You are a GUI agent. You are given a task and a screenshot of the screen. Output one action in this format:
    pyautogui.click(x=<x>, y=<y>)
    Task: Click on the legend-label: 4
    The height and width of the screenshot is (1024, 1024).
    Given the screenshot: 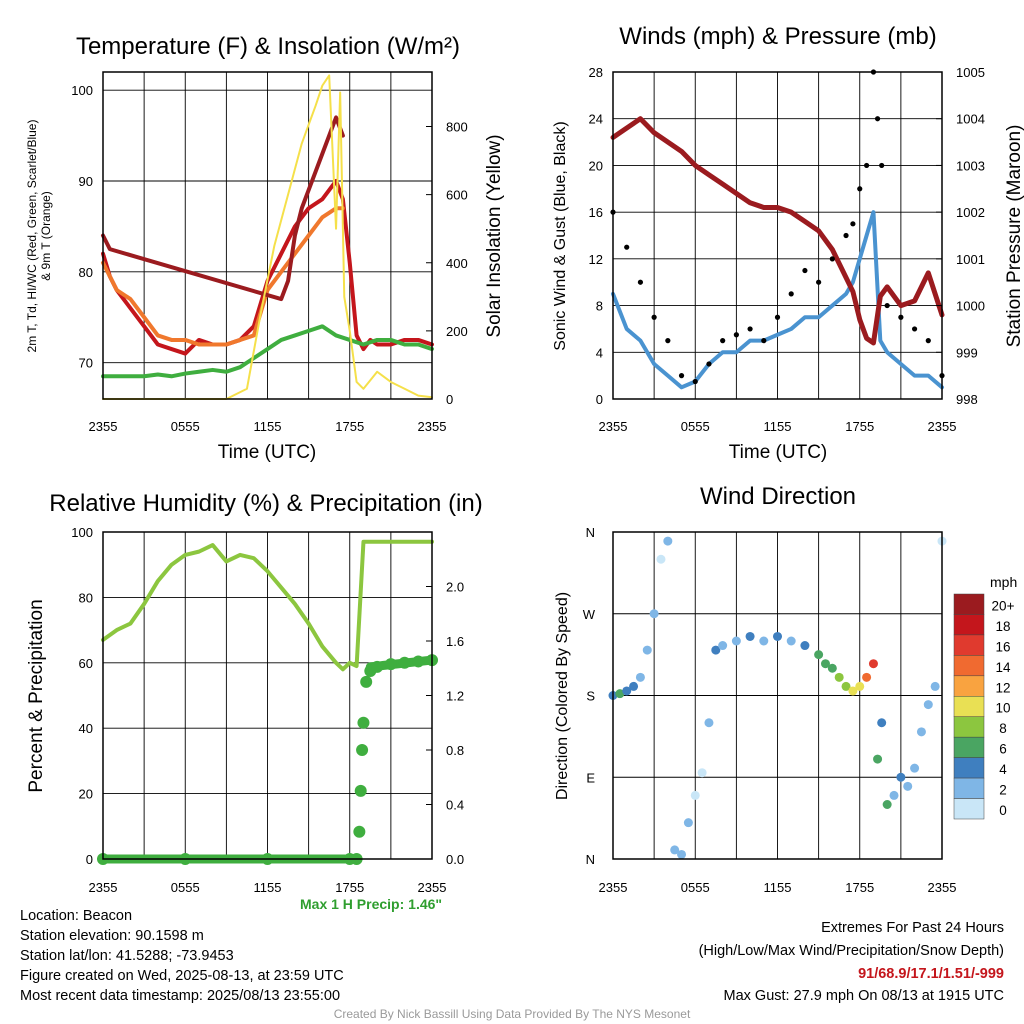 What is the action you would take?
    pyautogui.click(x=1003, y=769)
    